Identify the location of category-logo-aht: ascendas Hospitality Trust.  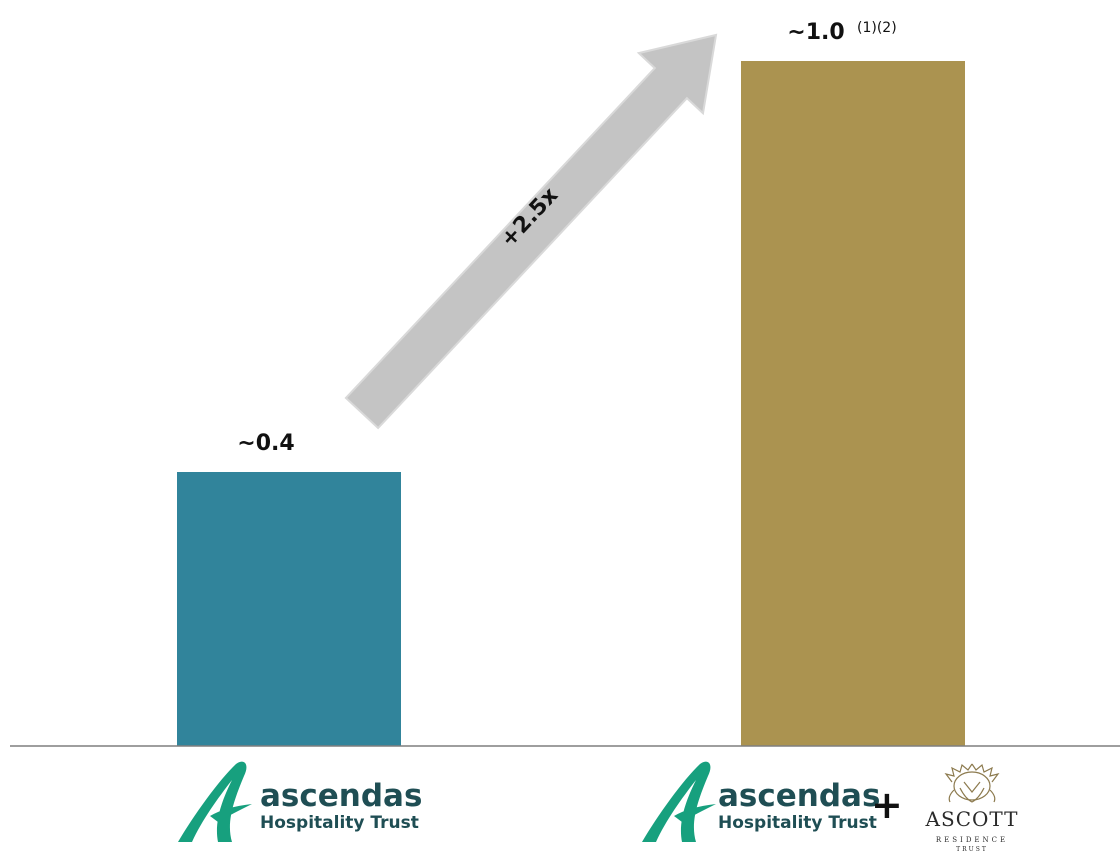
(300, 801).